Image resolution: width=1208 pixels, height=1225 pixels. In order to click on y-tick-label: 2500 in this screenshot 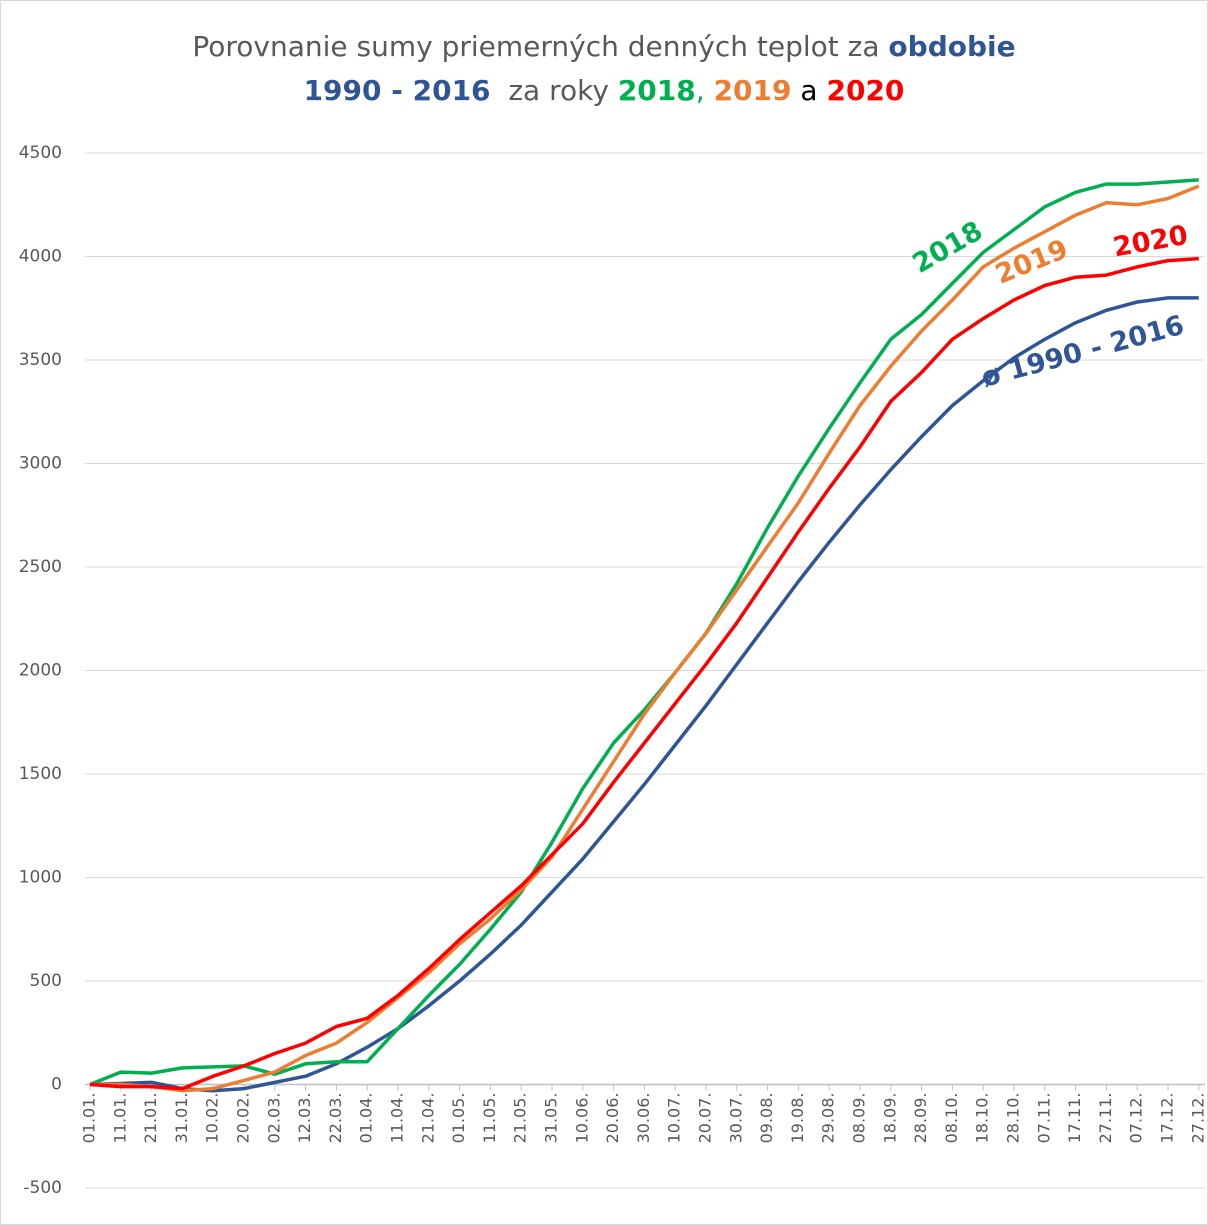, I will do `click(40, 567)`.